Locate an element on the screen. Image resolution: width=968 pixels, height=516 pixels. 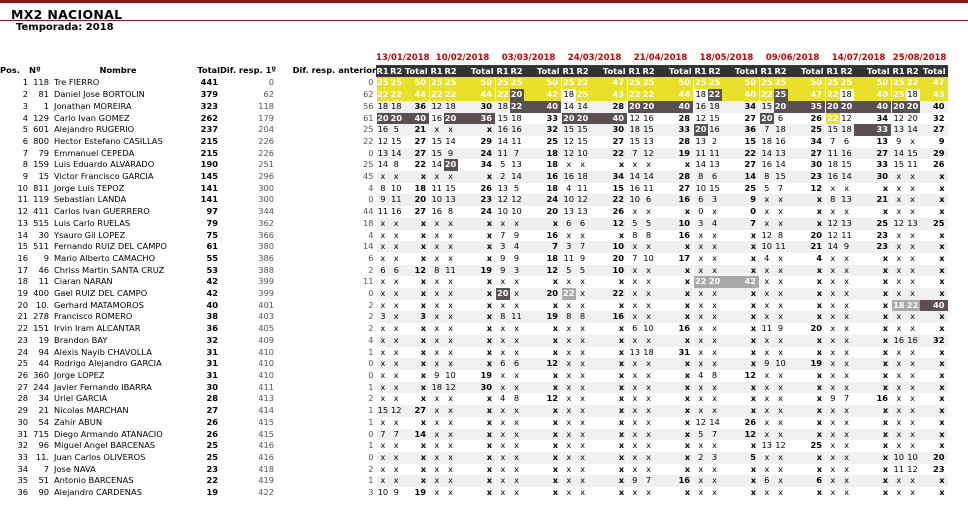
round-2-r2-cell: x is located at coordinates (450, 340).